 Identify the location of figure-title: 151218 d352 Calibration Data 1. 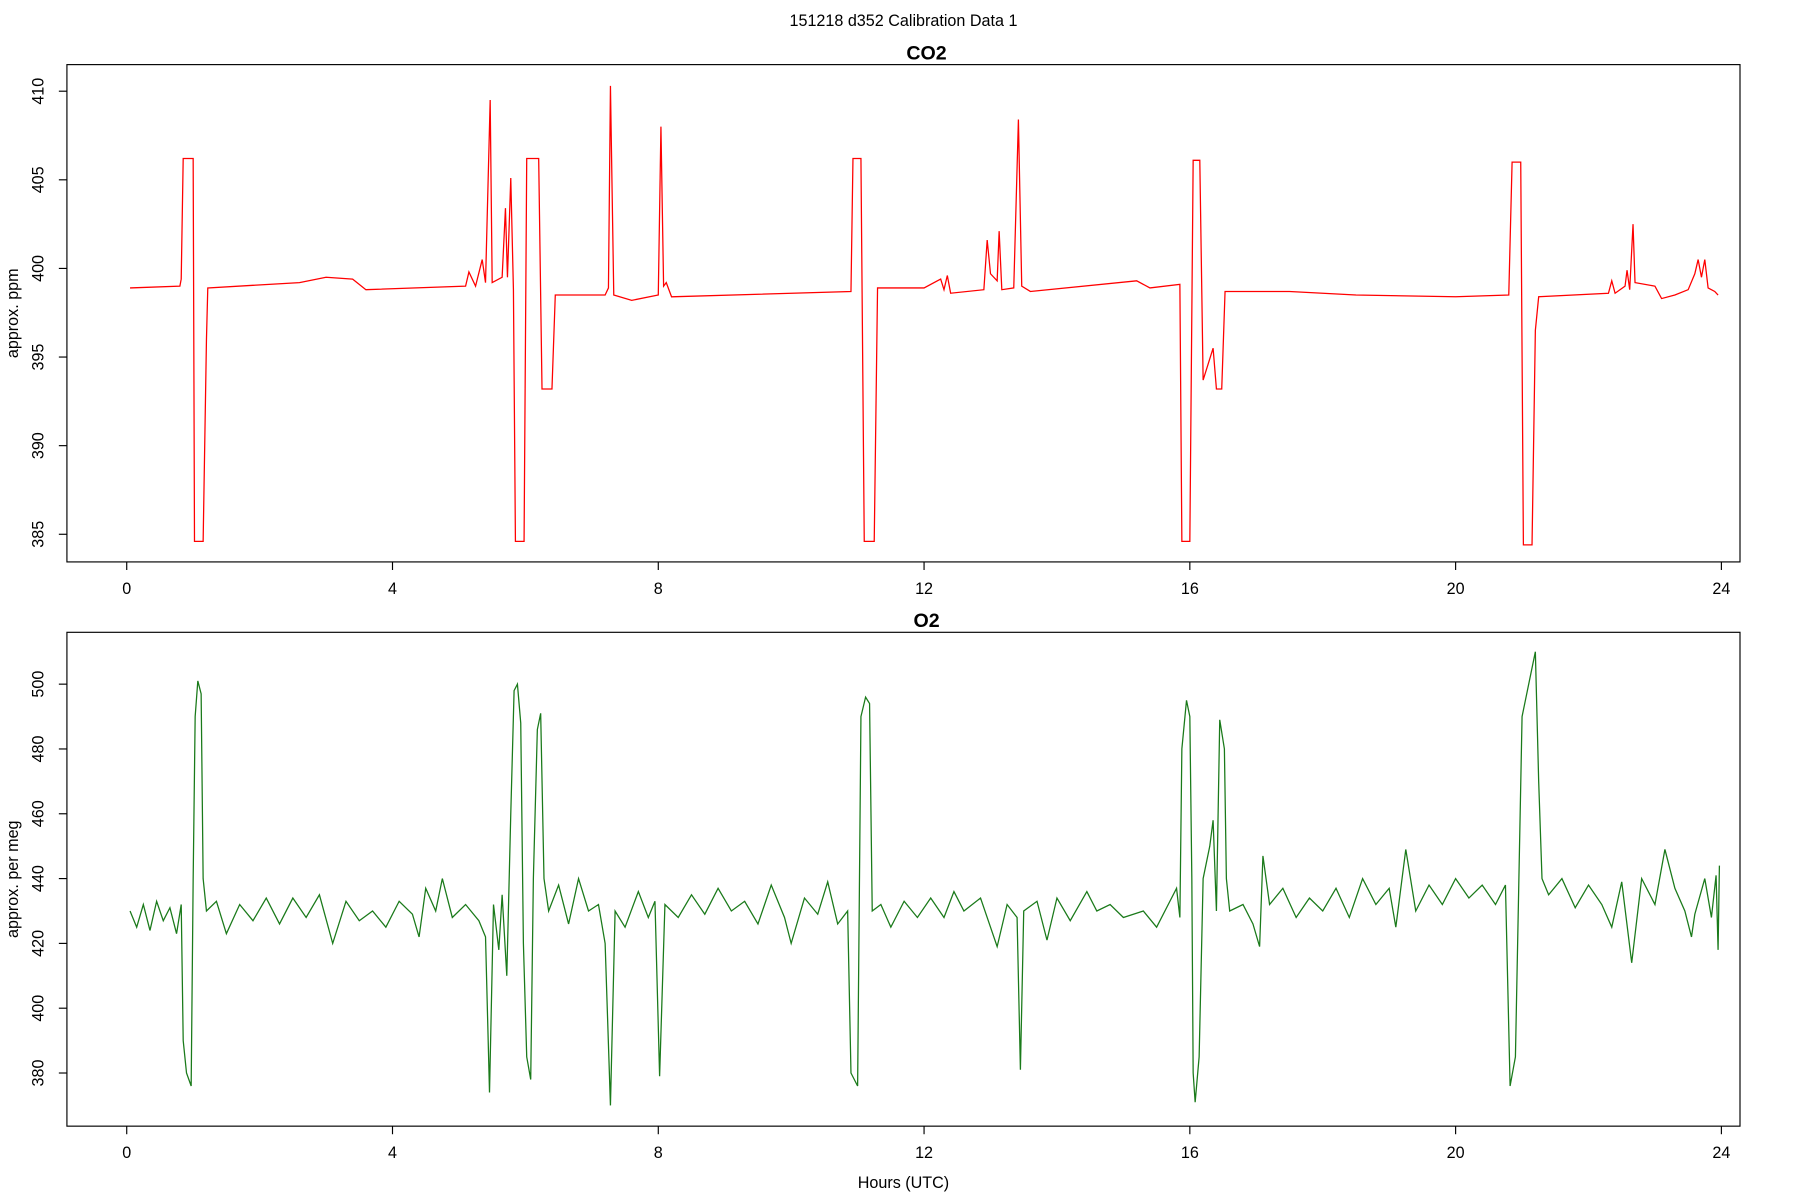
(903, 21).